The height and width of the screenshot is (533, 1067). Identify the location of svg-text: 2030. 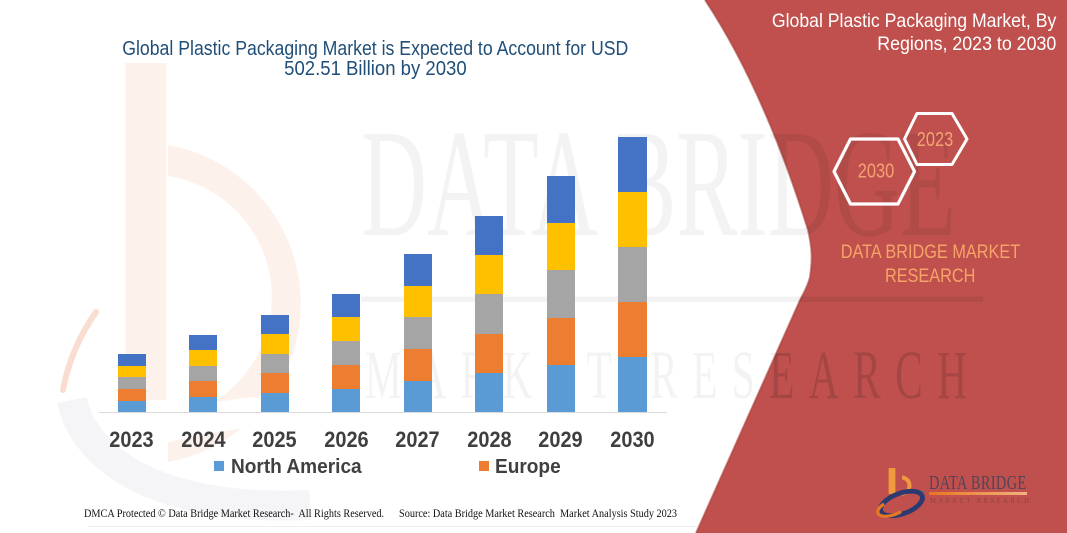
(876, 170).